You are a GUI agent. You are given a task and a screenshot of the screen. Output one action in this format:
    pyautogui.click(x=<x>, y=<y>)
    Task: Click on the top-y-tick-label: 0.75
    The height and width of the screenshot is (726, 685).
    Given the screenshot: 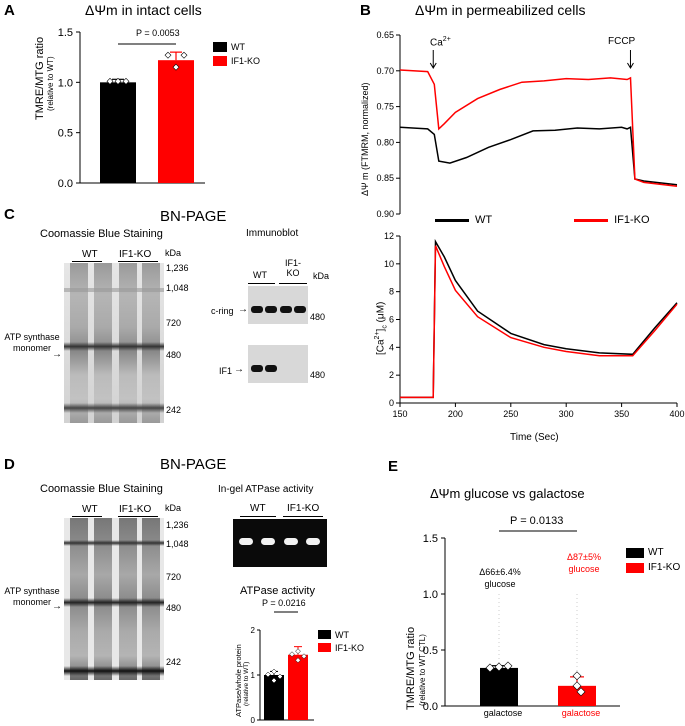 What is the action you would take?
    pyautogui.click(x=385, y=107)
    